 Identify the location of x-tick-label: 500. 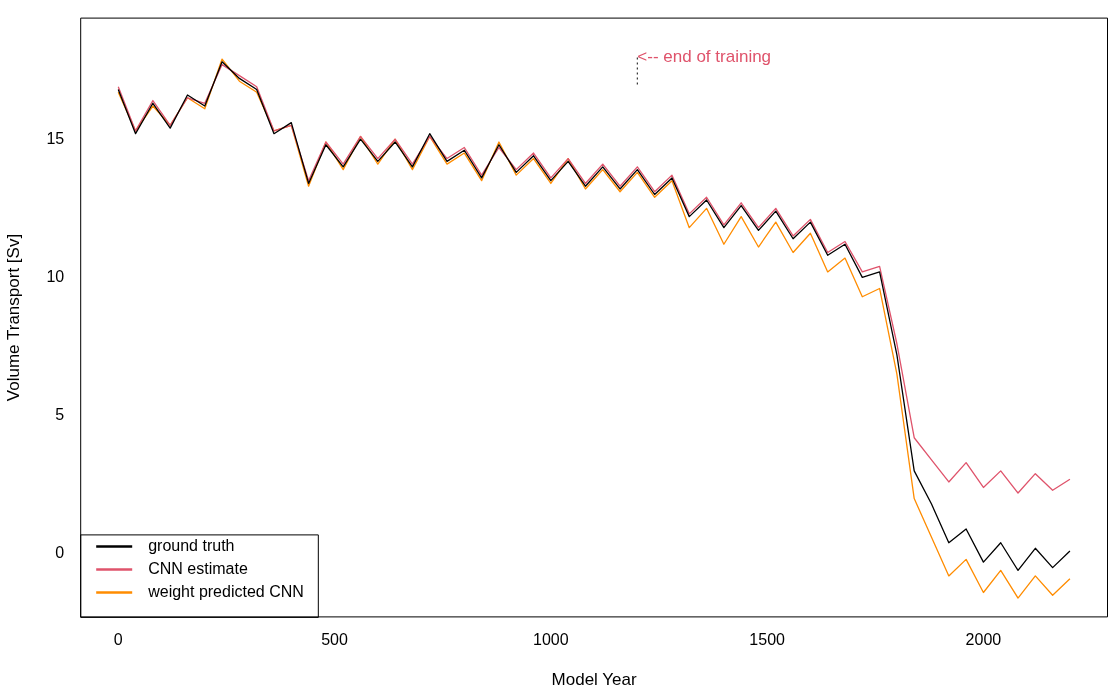
(334, 640).